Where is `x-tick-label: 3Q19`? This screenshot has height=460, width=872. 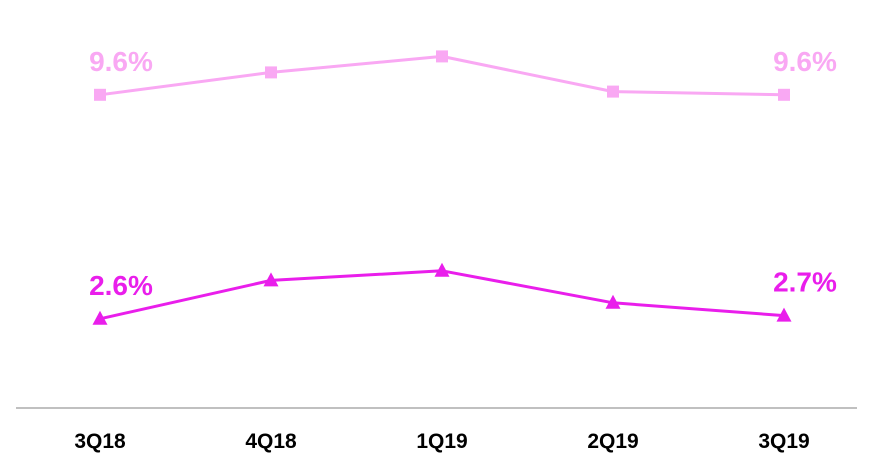
x-tick-label: 3Q19 is located at coordinates (783, 441).